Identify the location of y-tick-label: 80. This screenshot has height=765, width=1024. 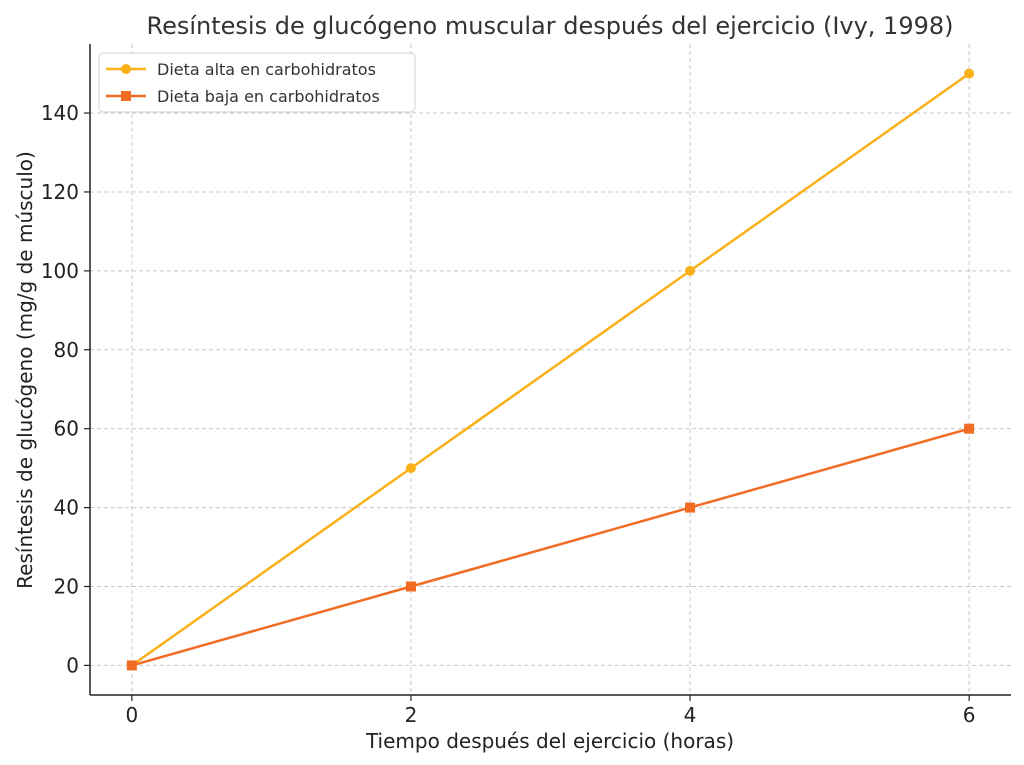
(66, 350).